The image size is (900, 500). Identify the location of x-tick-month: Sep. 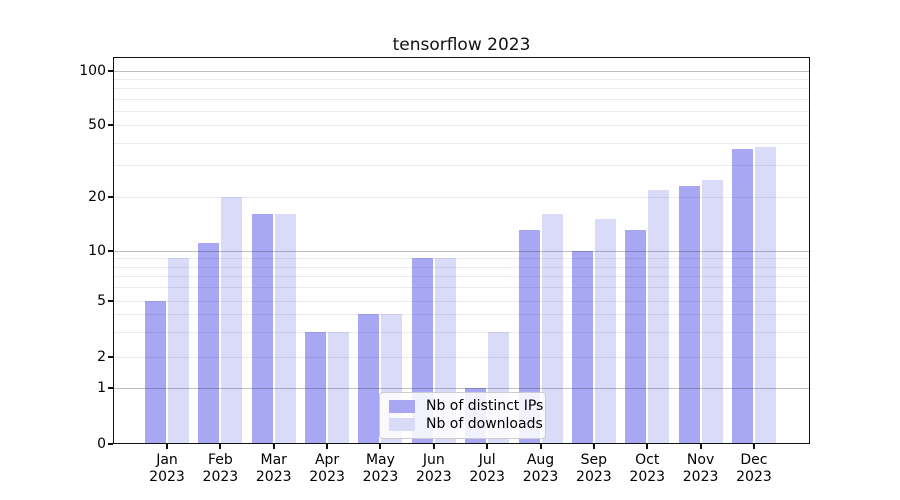
(594, 460).